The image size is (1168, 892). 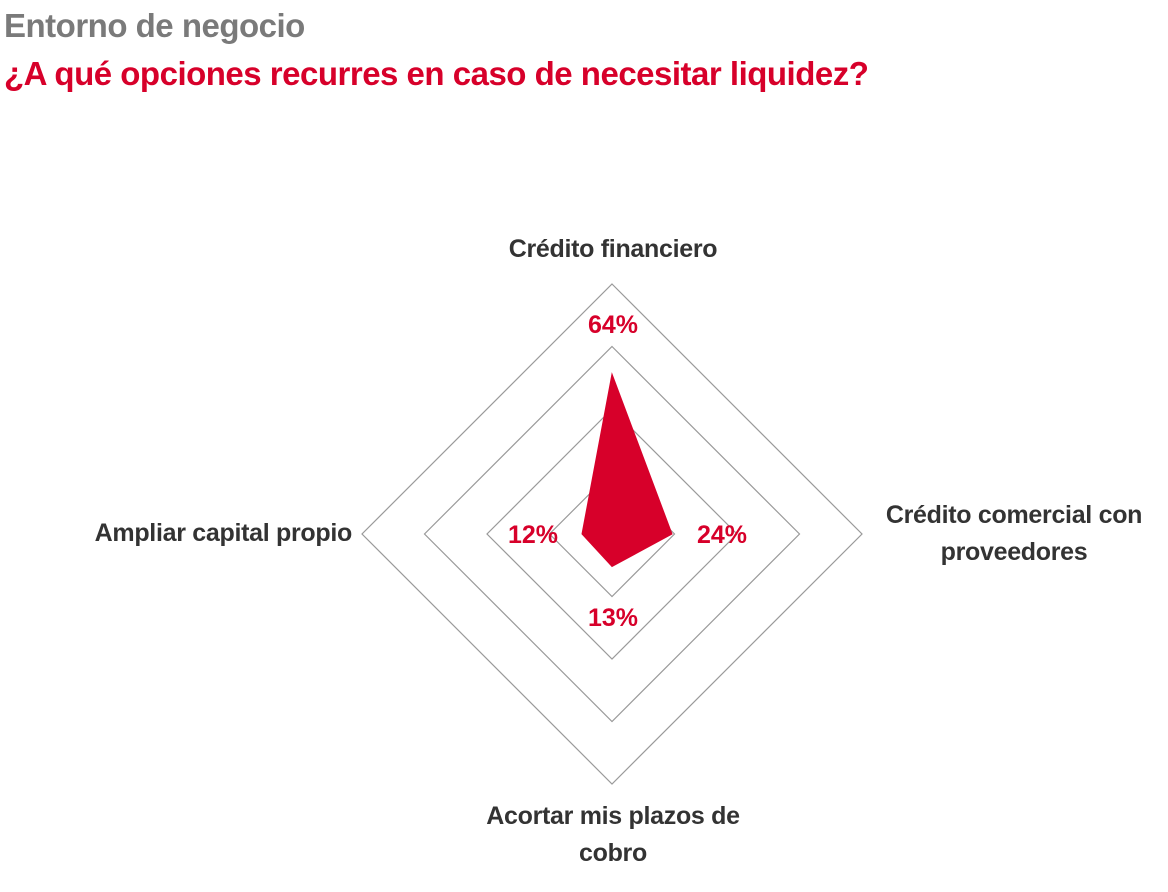 I want to click on value-label-3: 13%, so click(x=613, y=618).